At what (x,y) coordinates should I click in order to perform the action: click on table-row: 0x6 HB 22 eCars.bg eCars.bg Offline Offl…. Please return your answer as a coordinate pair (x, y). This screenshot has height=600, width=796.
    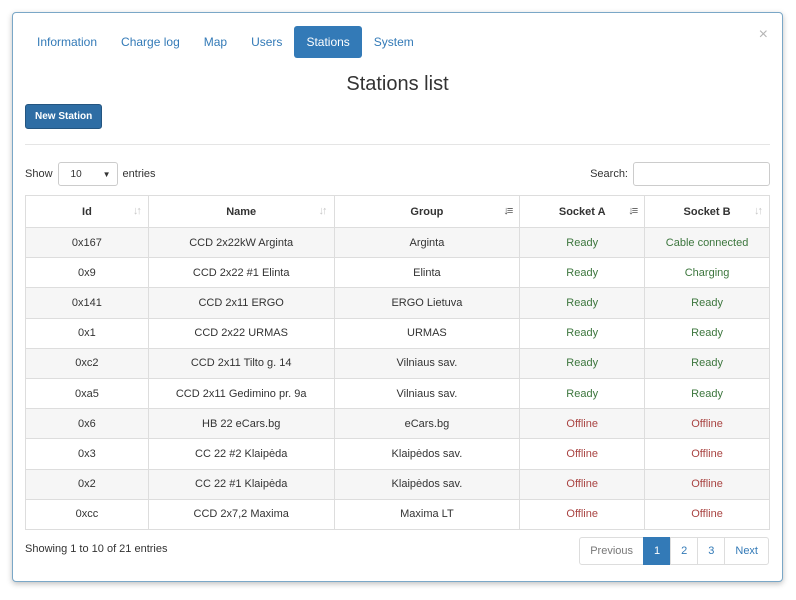
    Looking at the image, I should click on (397, 424).